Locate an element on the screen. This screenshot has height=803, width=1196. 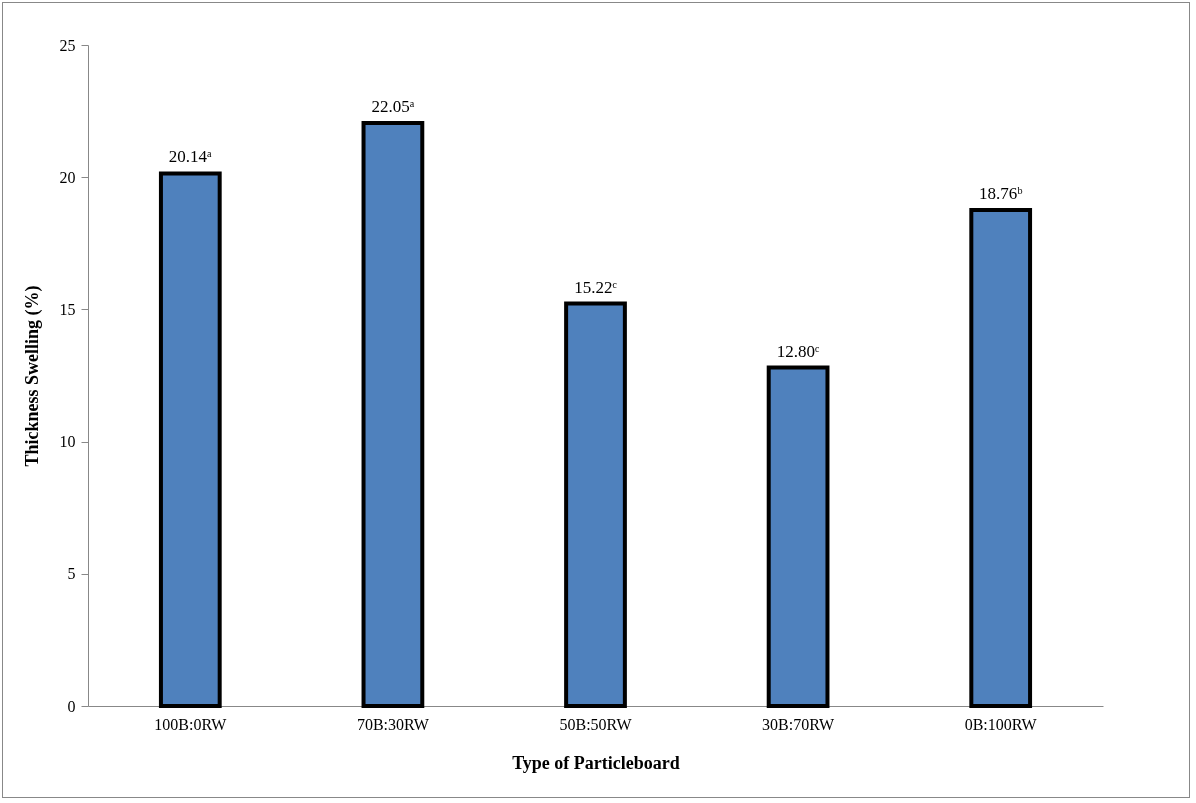
x-tick-label: 0B:100RW is located at coordinates (1001, 724).